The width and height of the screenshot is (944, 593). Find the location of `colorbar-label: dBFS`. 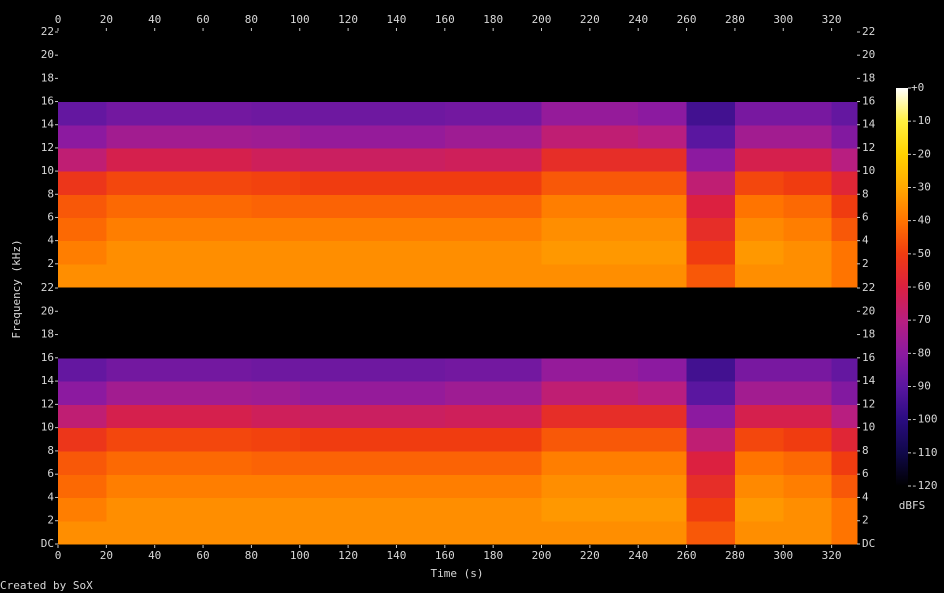

colorbar-label: dBFS is located at coordinates (912, 505).